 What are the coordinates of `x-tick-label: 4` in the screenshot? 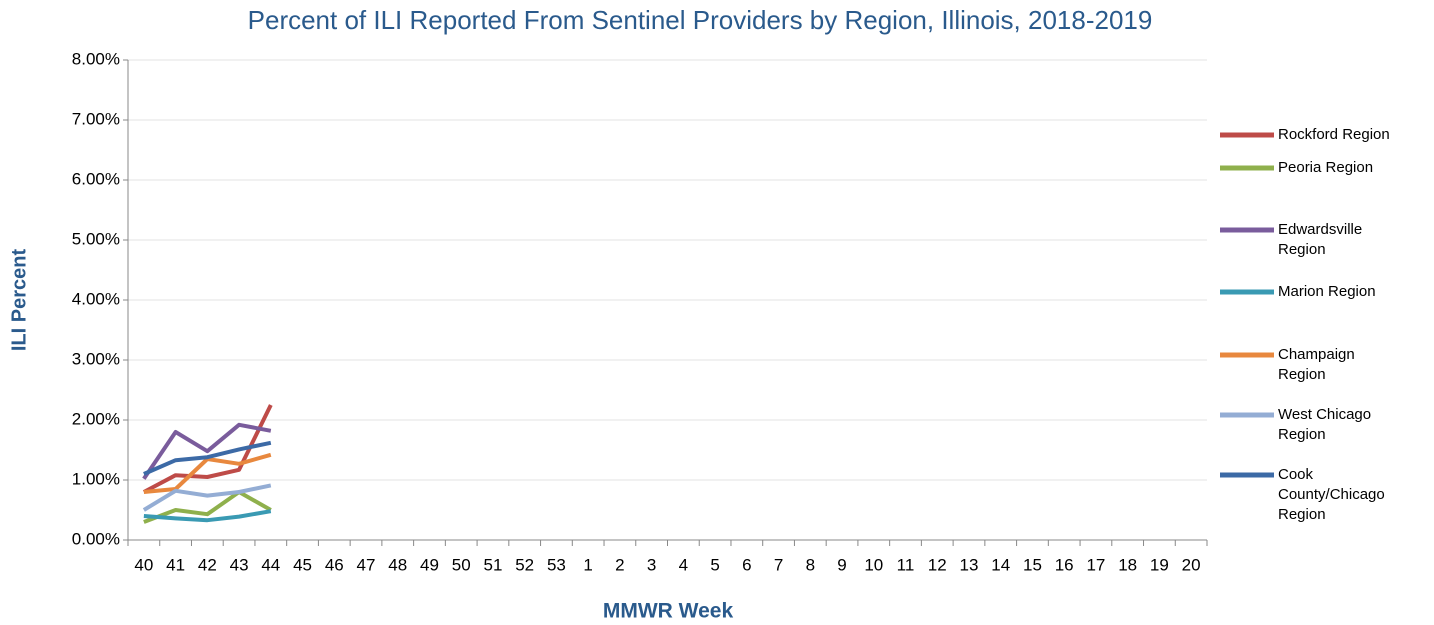 It's located at (683, 564).